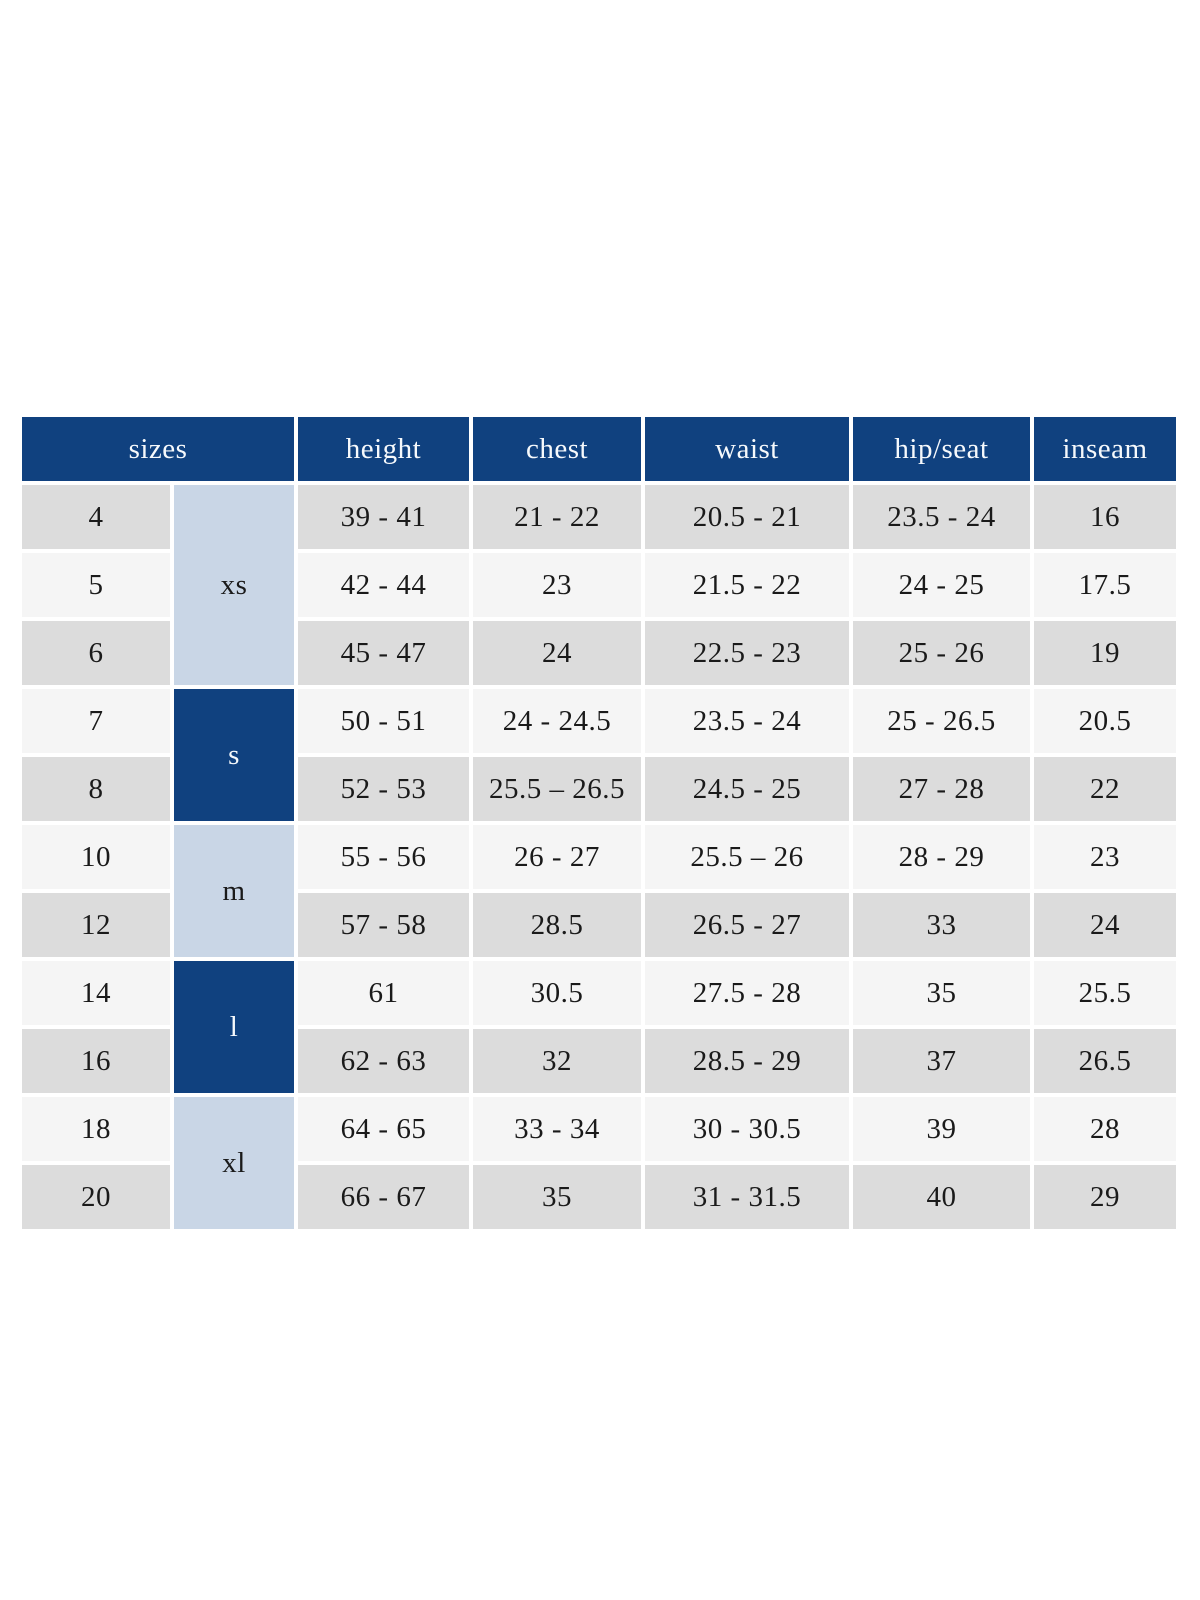 Image resolution: width=1200 pixels, height=1600 pixels. What do you see at coordinates (1105, 585) in the screenshot?
I see `inseam-cell: 17.5` at bounding box center [1105, 585].